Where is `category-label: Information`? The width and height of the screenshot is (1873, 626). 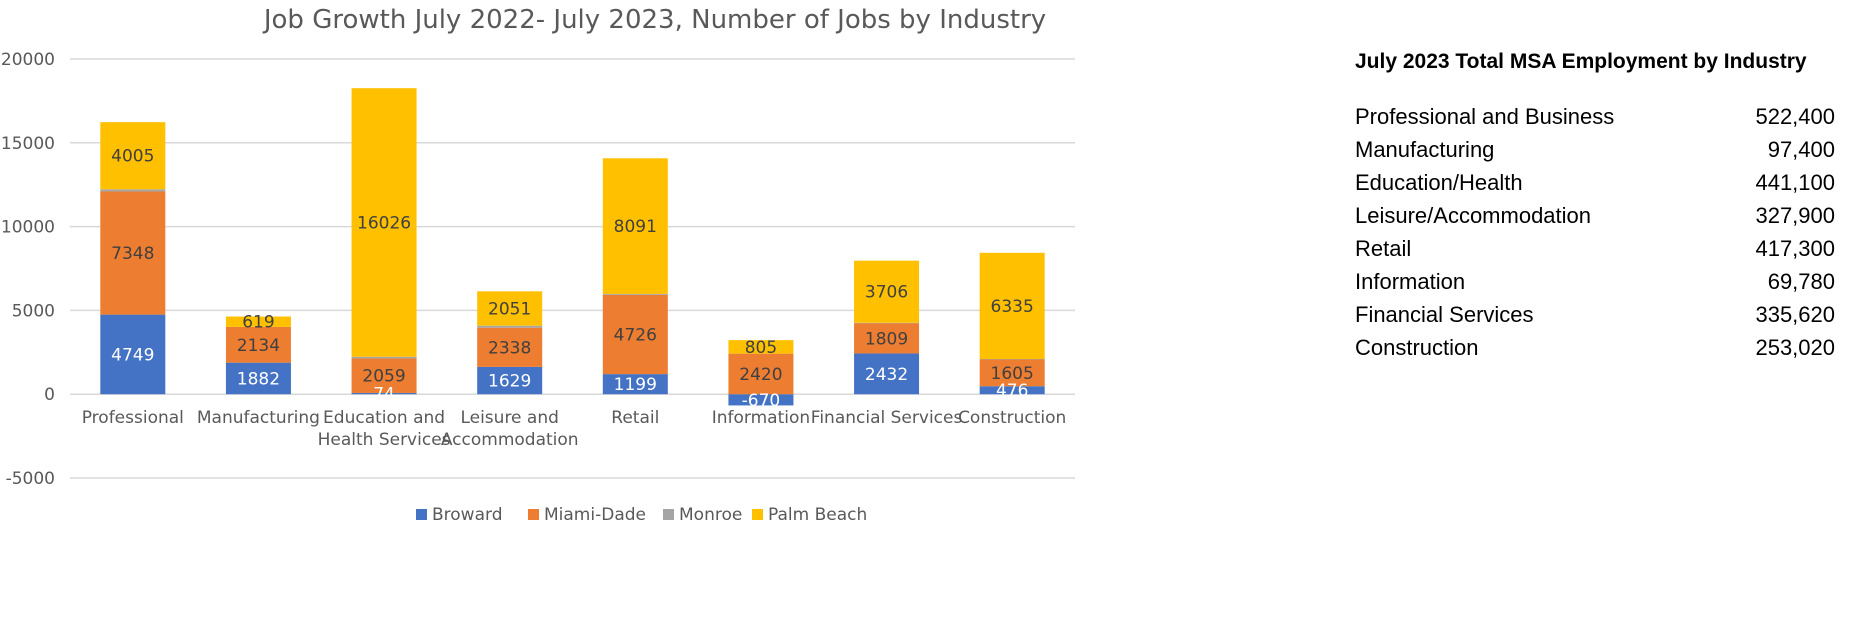 category-label: Information is located at coordinates (761, 418).